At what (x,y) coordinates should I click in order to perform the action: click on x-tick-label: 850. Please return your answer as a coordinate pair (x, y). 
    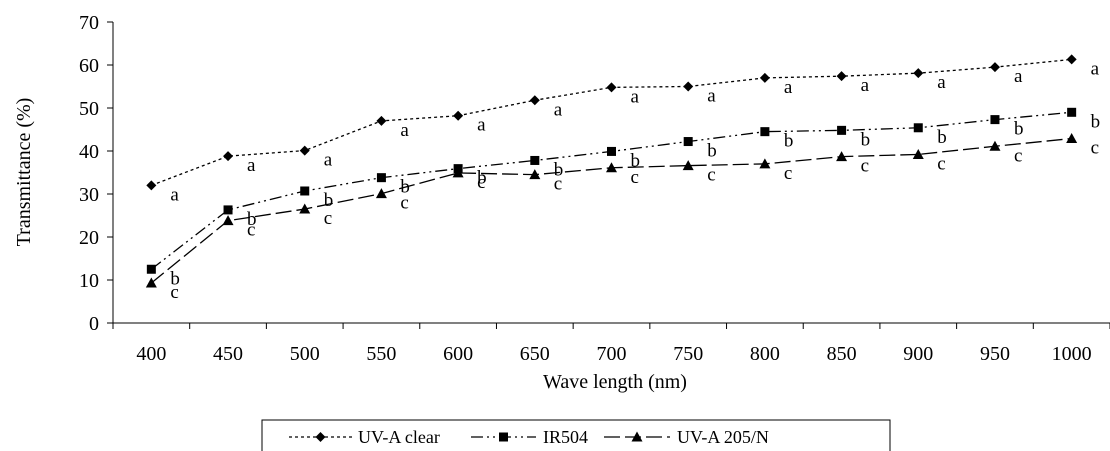
    Looking at the image, I should click on (842, 354).